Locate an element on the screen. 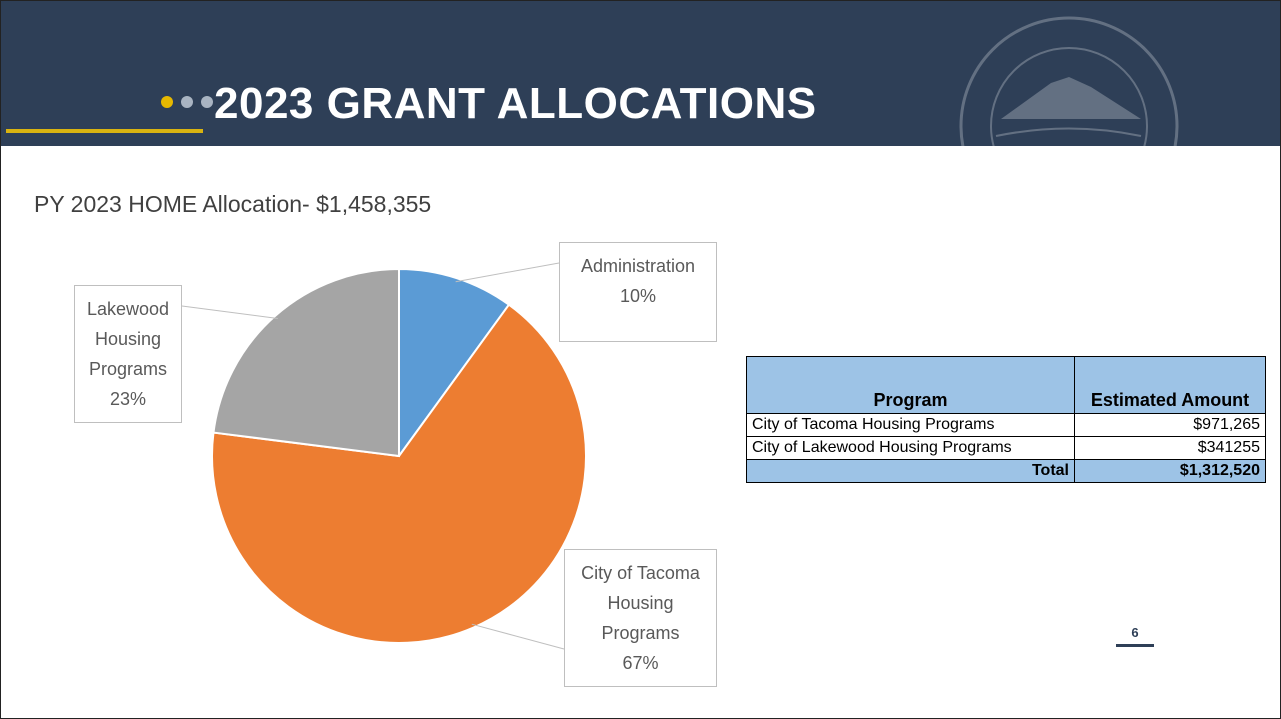 This screenshot has height=719, width=1281. data-label: Lakewood Housing Programs 23% is located at coordinates (128, 354).